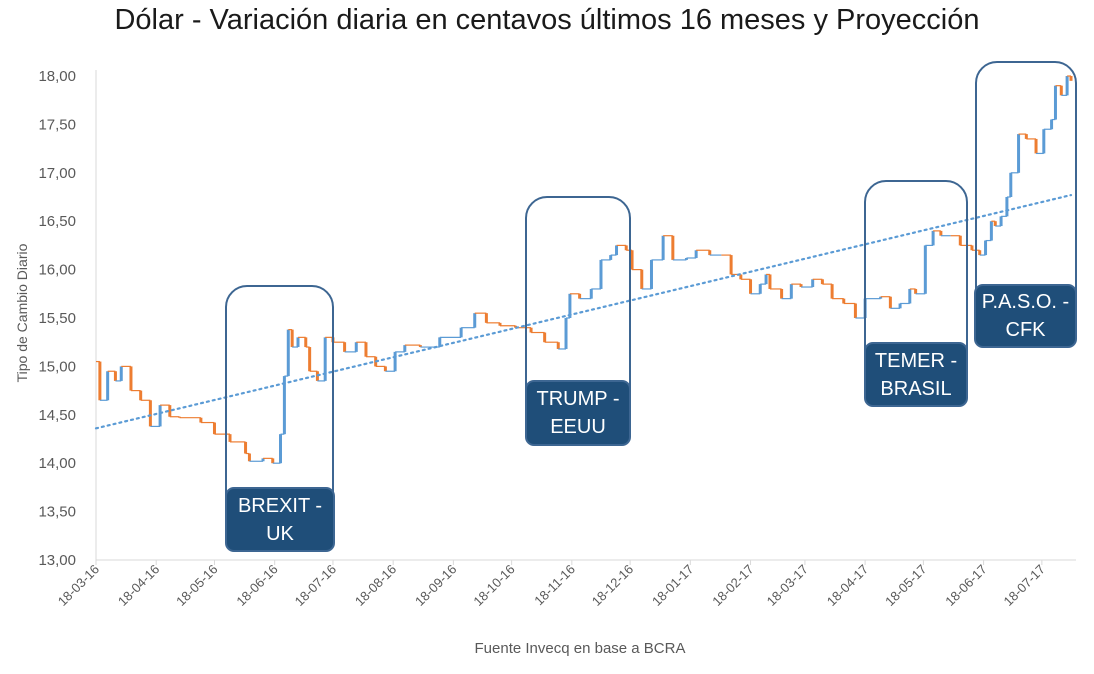  Describe the element at coordinates (916, 374) in the screenshot. I see `annotation-label-temer: TEMER - BRASIL` at that location.